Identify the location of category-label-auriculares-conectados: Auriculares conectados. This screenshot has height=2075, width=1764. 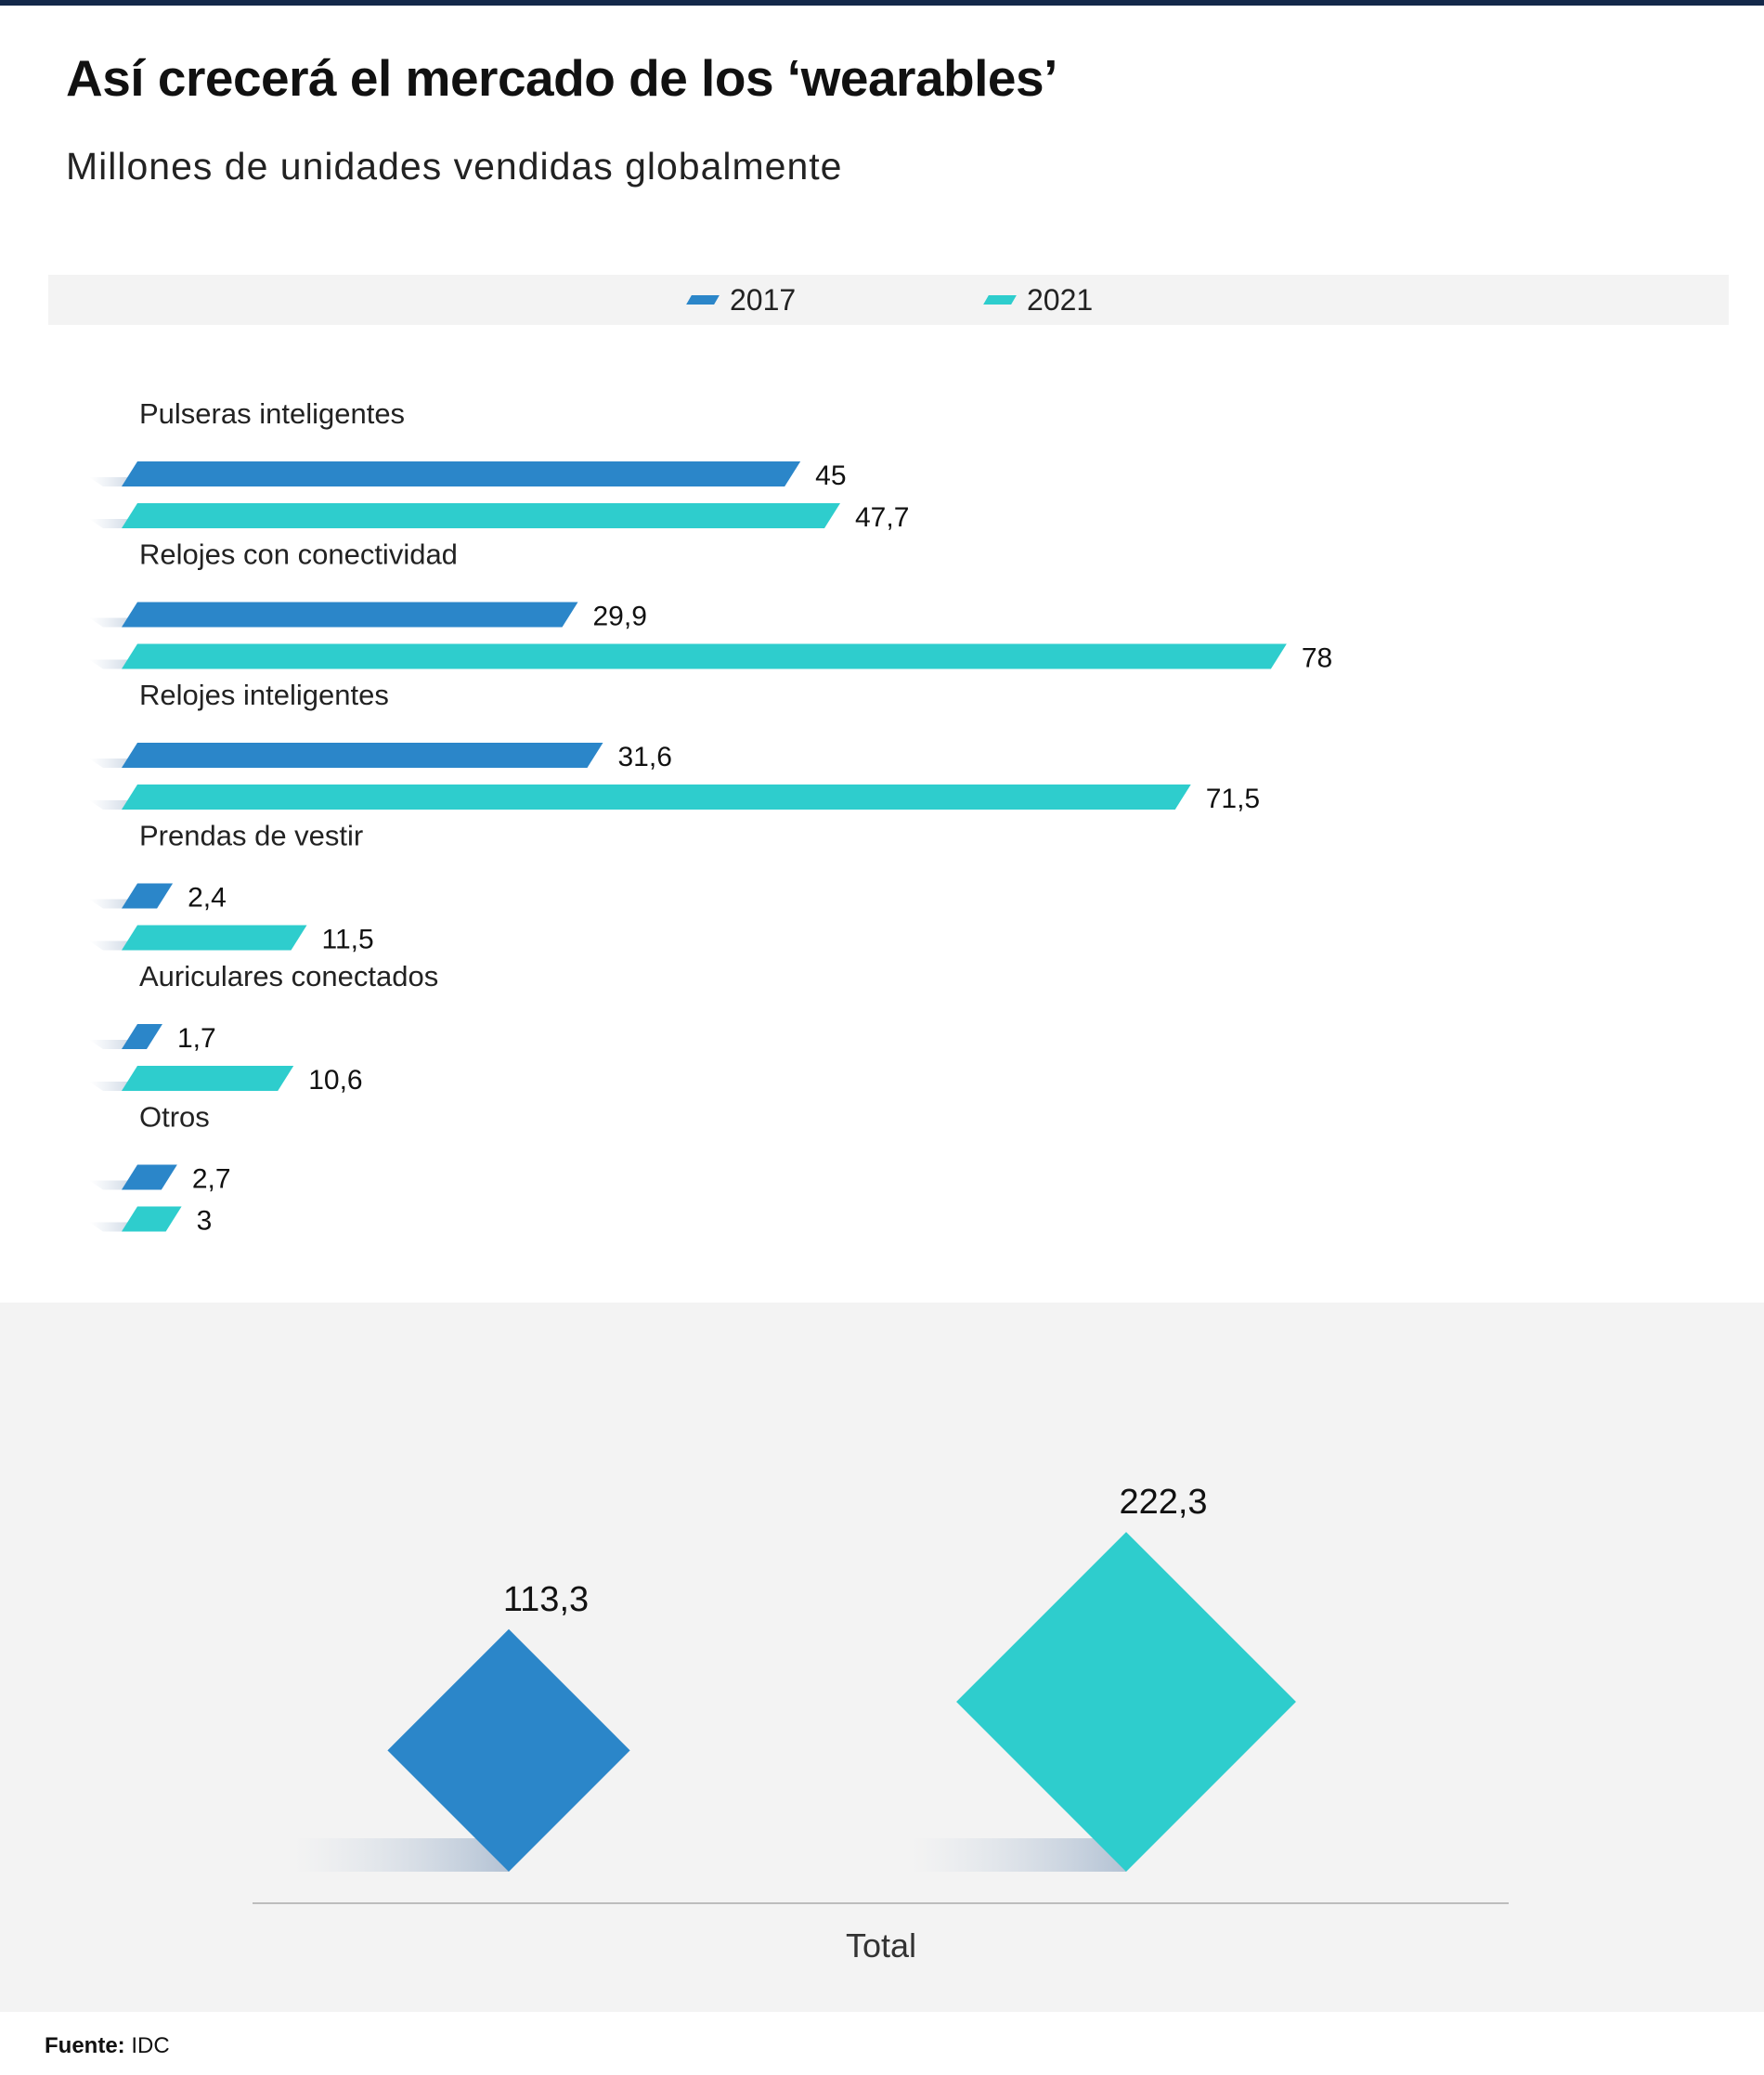
(288, 976).